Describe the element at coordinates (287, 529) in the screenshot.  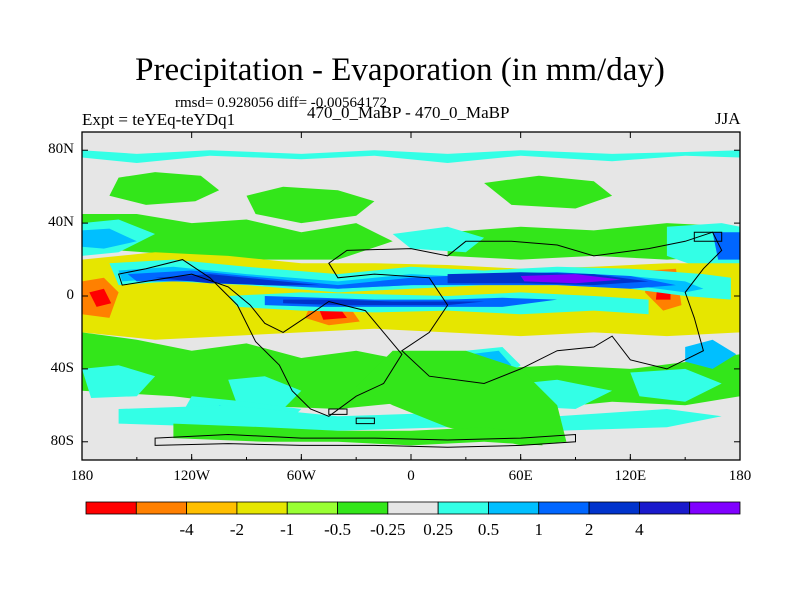
I see `colorbar-label: -1` at that location.